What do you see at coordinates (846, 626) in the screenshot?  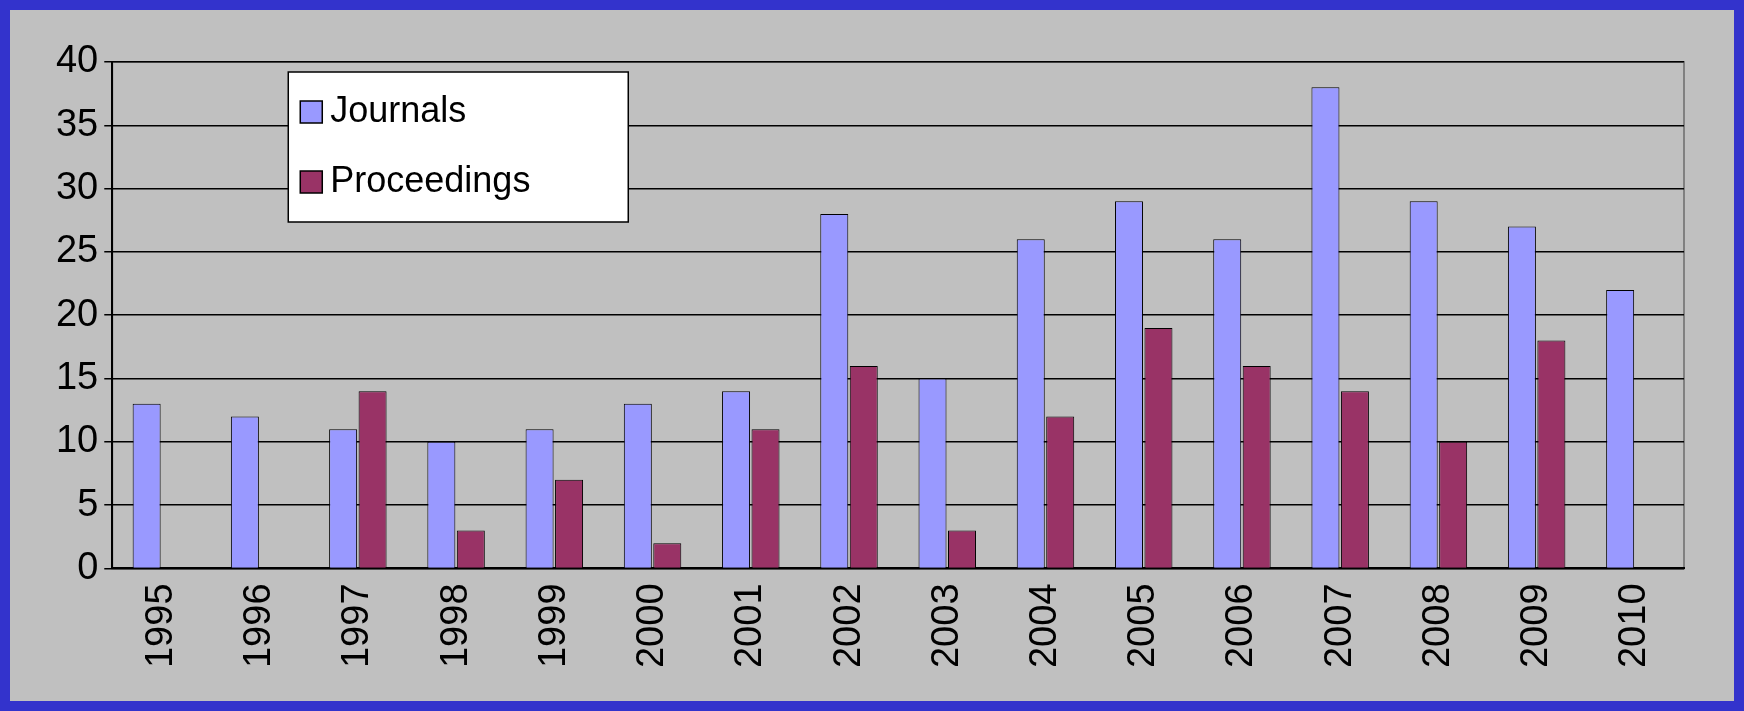 I see `x-tick-label: 2002` at bounding box center [846, 626].